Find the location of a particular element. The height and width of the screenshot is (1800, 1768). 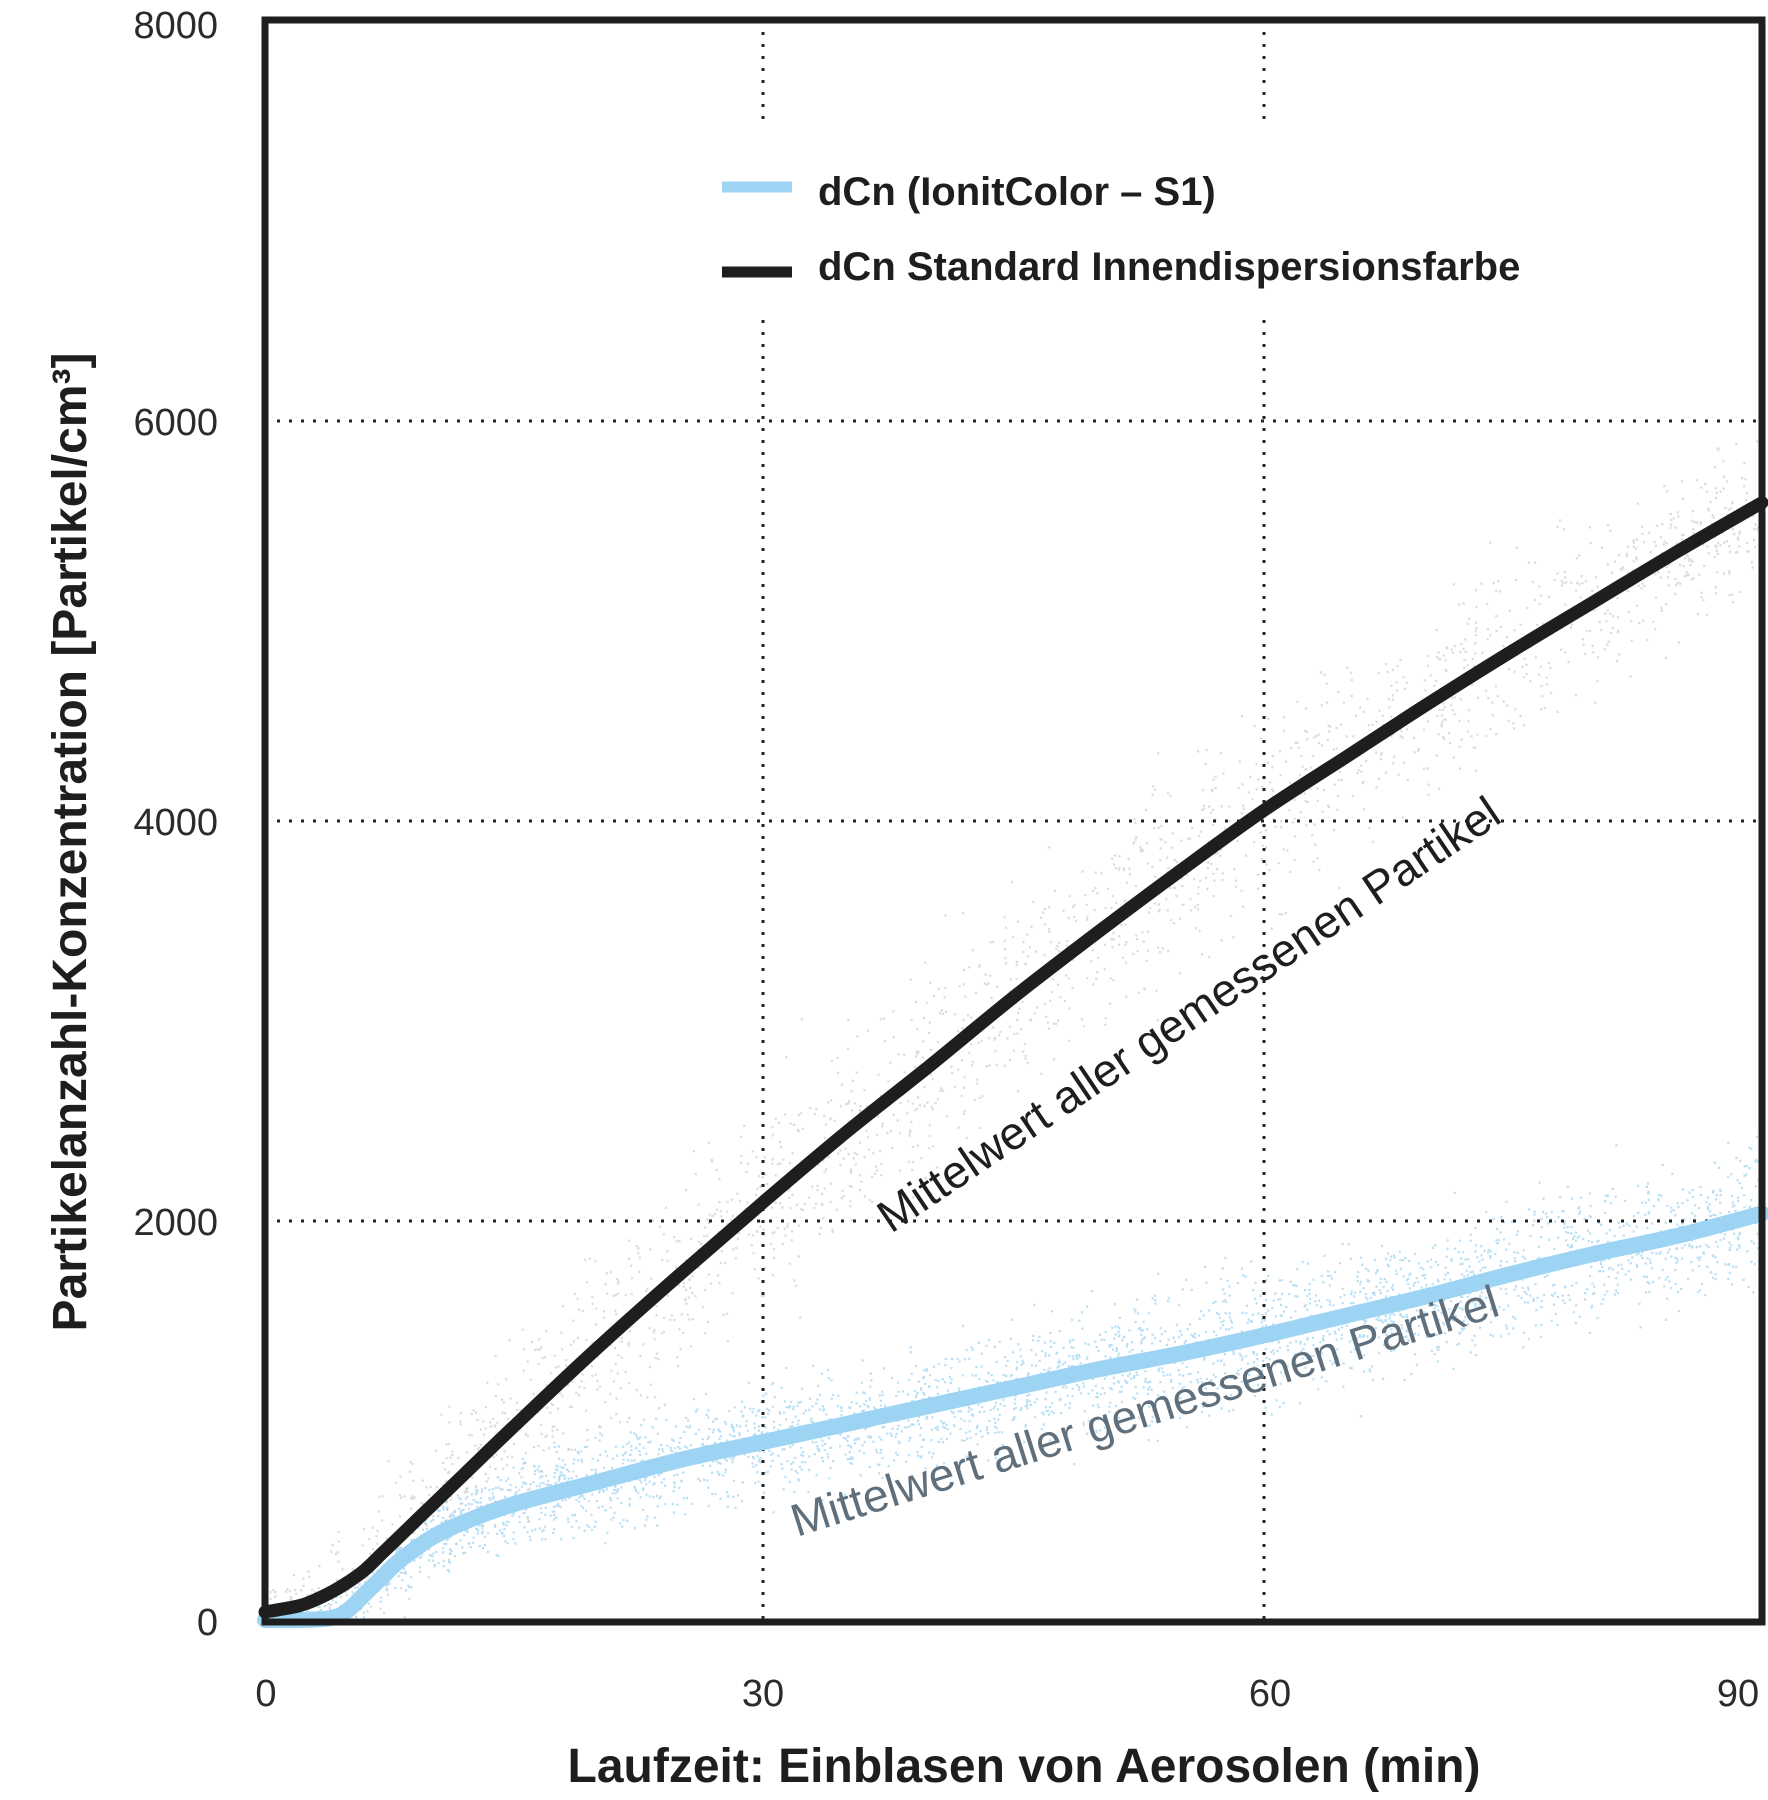

y-tick-label-6000: 6000 is located at coordinates (175, 423).